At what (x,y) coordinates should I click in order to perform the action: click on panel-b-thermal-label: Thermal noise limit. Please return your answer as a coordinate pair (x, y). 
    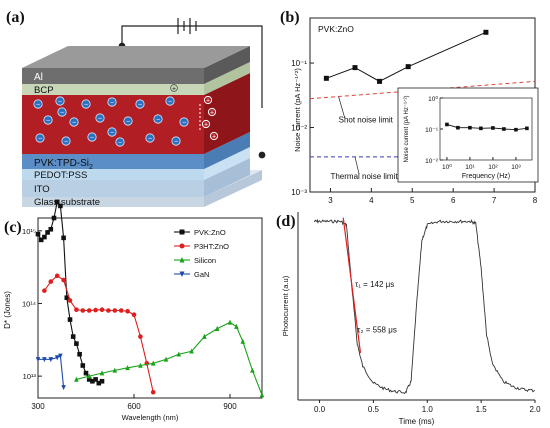
    Looking at the image, I should click on (364, 176).